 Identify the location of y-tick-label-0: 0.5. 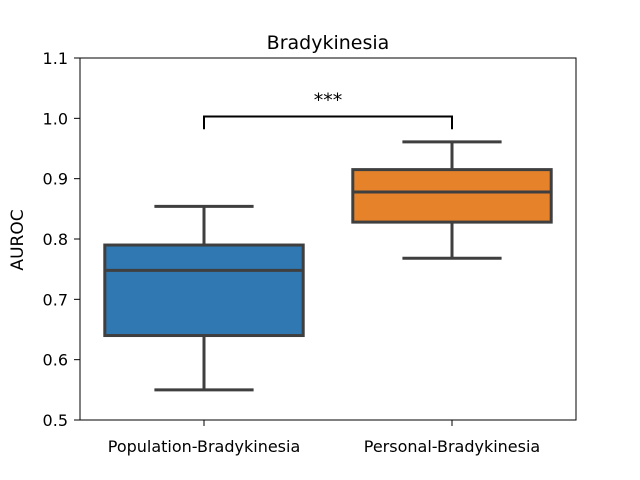
(55, 420).